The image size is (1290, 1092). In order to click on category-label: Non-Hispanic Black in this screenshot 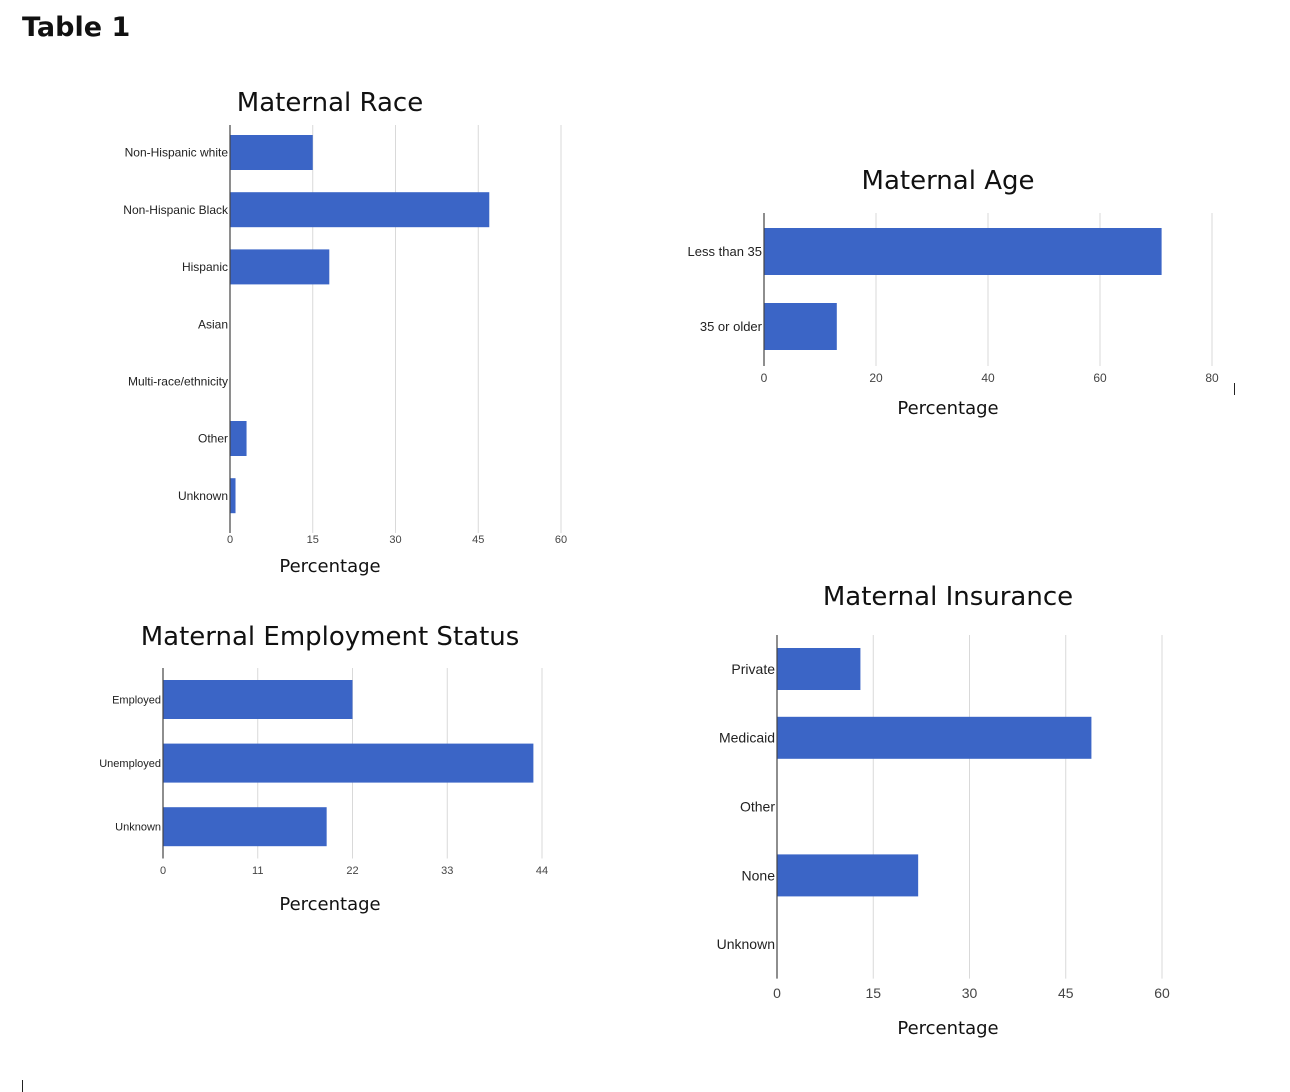, I will do `click(176, 210)`.